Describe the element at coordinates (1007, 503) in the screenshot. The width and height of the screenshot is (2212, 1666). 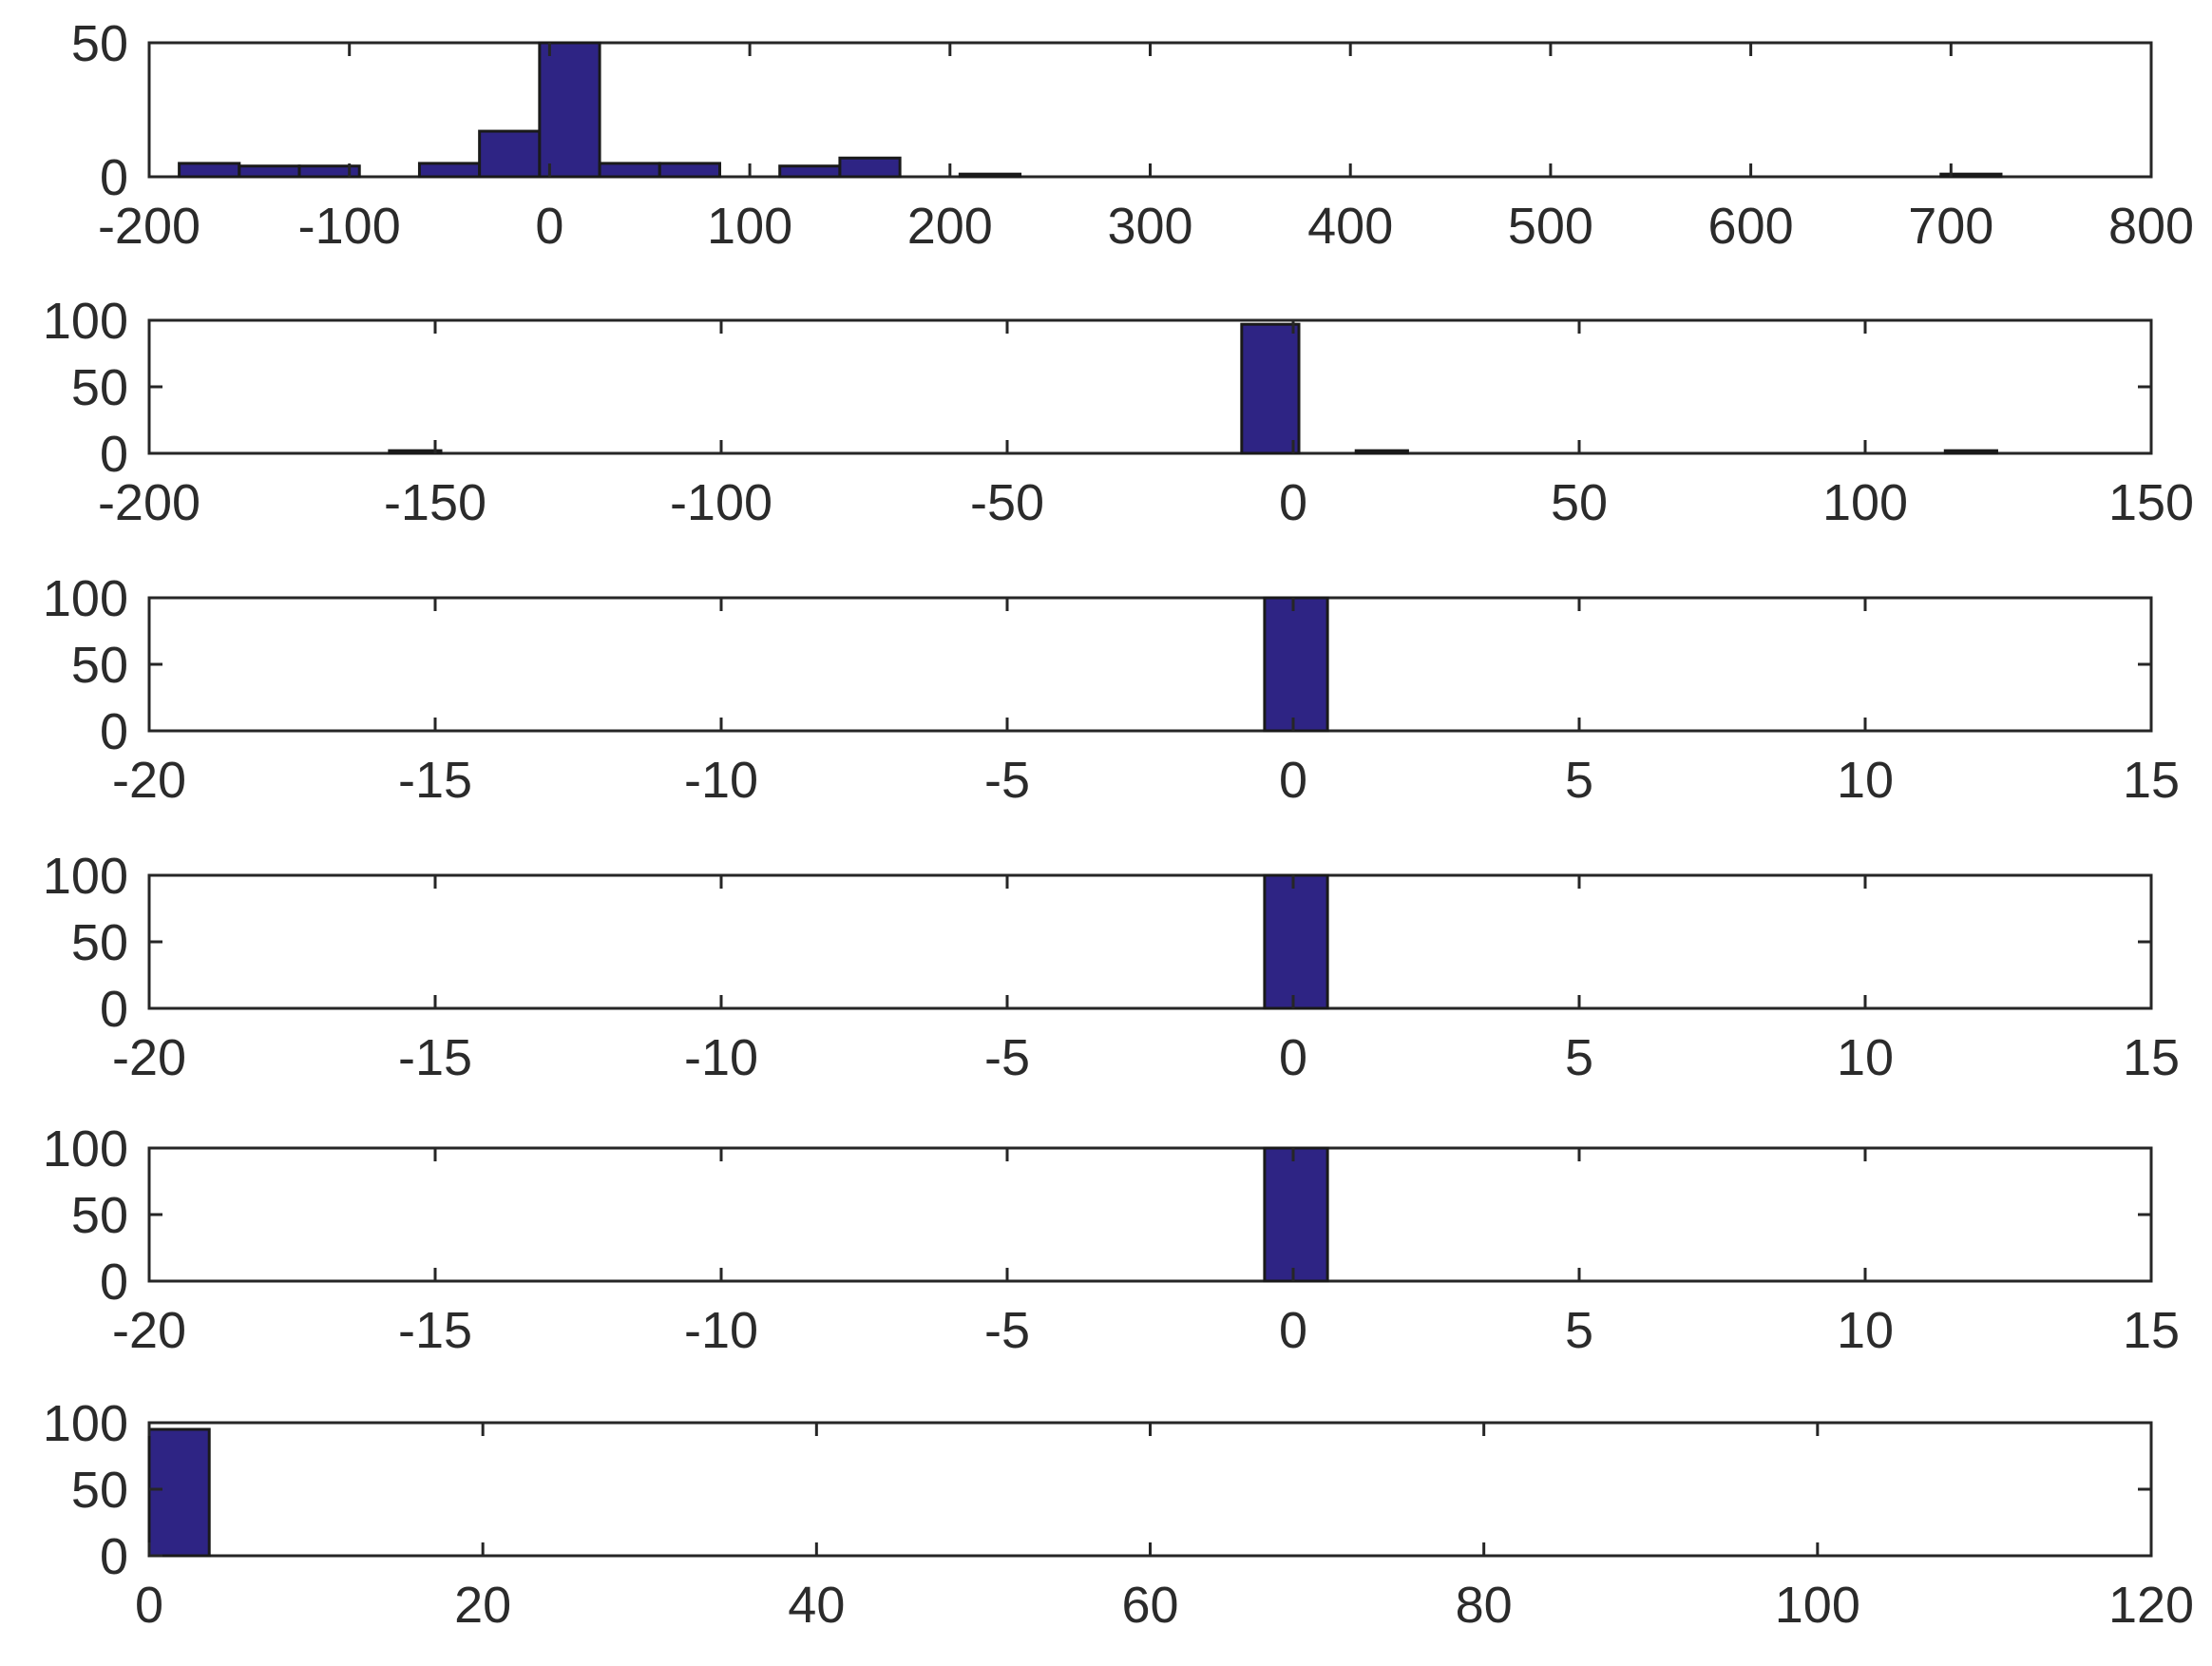
I see `x-tick-label: -50` at that location.